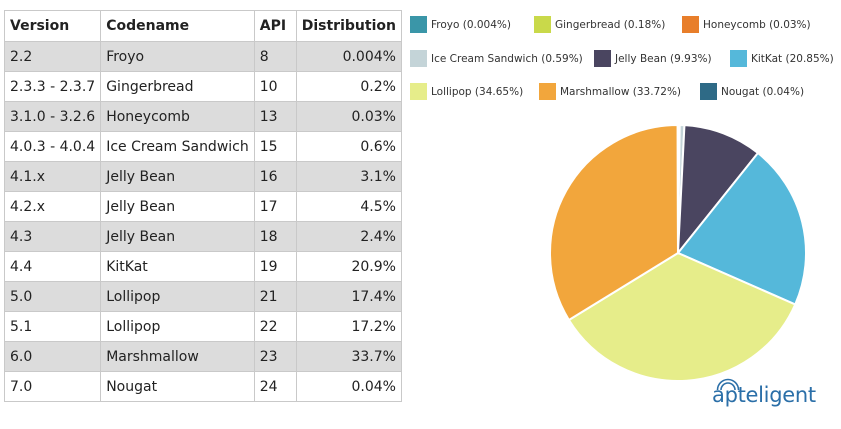  Describe the element at coordinates (621, 91) in the screenshot. I see `legend-label: Marshmallow (33.72%)` at that location.